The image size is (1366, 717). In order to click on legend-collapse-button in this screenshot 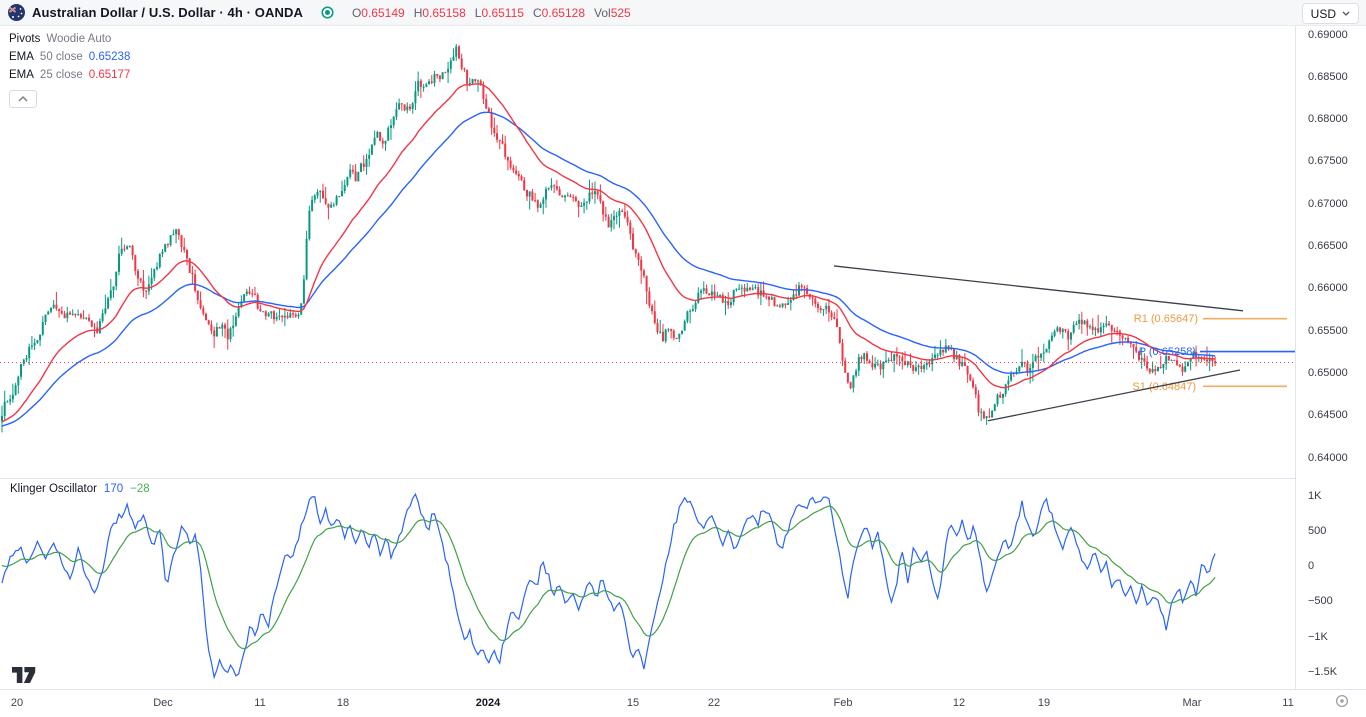, I will do `click(23, 99)`.